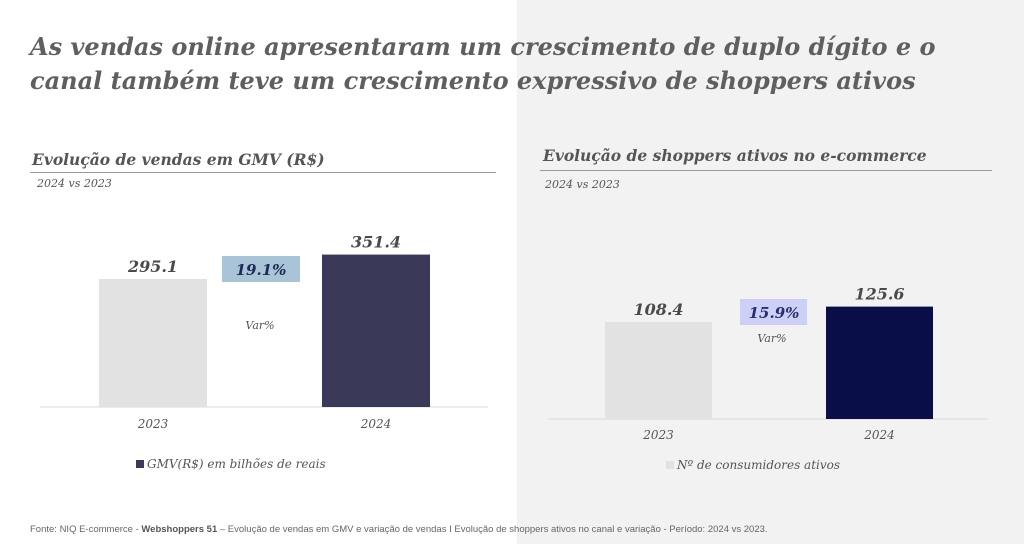  What do you see at coordinates (879, 435) in the screenshot?
I see `shoppers-category-2024: 2024` at bounding box center [879, 435].